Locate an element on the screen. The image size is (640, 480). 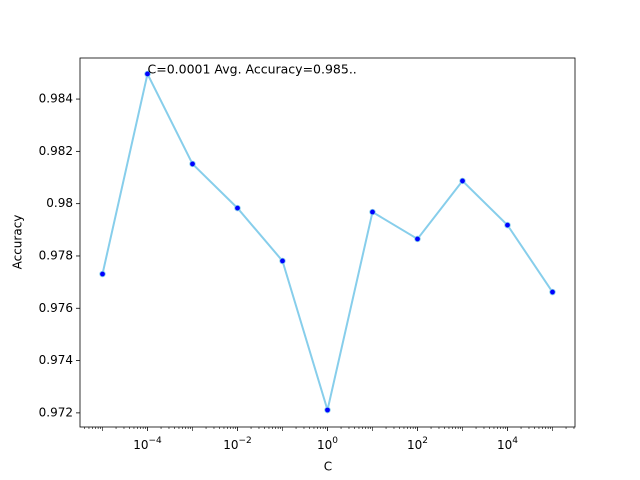
y-tick-label: 0.976 is located at coordinates (56, 308).